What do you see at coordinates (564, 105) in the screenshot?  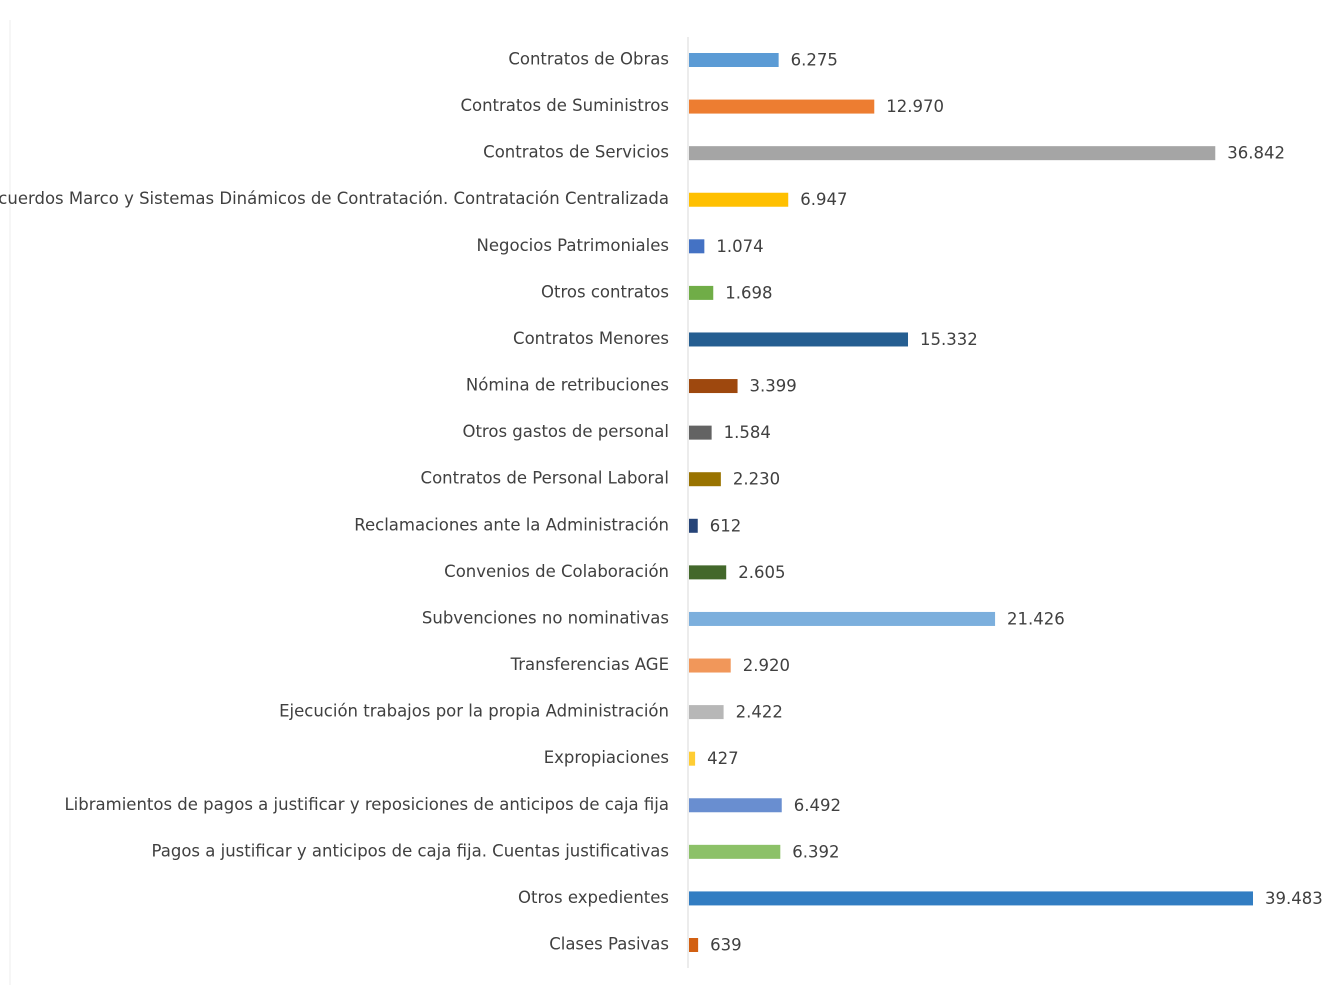 I see `category-label: Contratos de Suministros` at bounding box center [564, 105].